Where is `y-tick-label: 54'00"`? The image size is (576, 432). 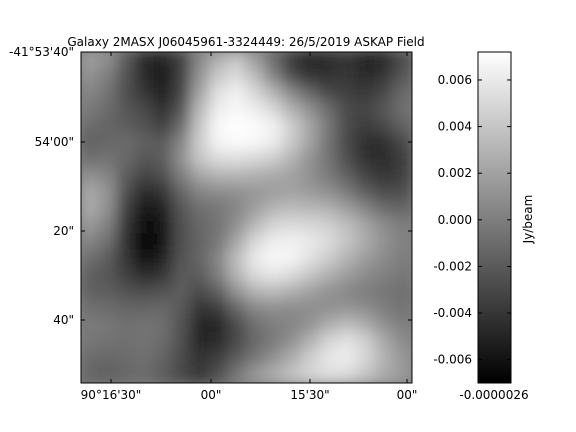 y-tick-label: 54'00" is located at coordinates (54, 142).